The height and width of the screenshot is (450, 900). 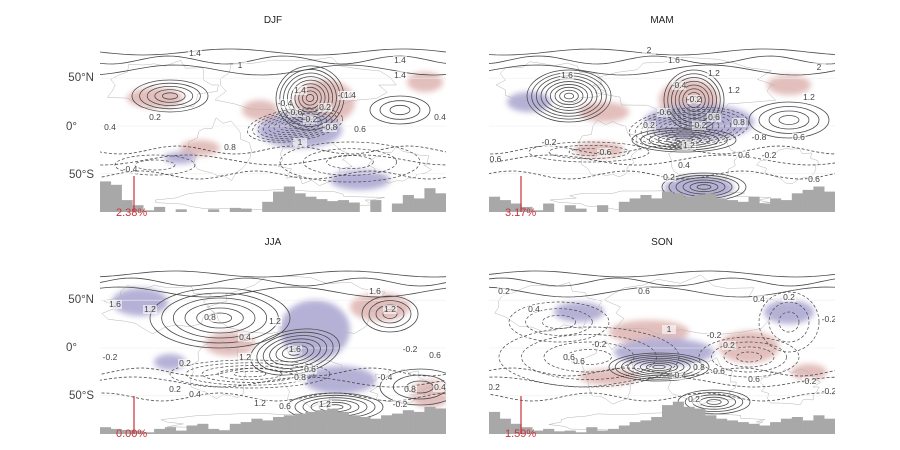 What do you see at coordinates (579, 361) in the screenshot?
I see `contour-label-7: 0.6` at bounding box center [579, 361].